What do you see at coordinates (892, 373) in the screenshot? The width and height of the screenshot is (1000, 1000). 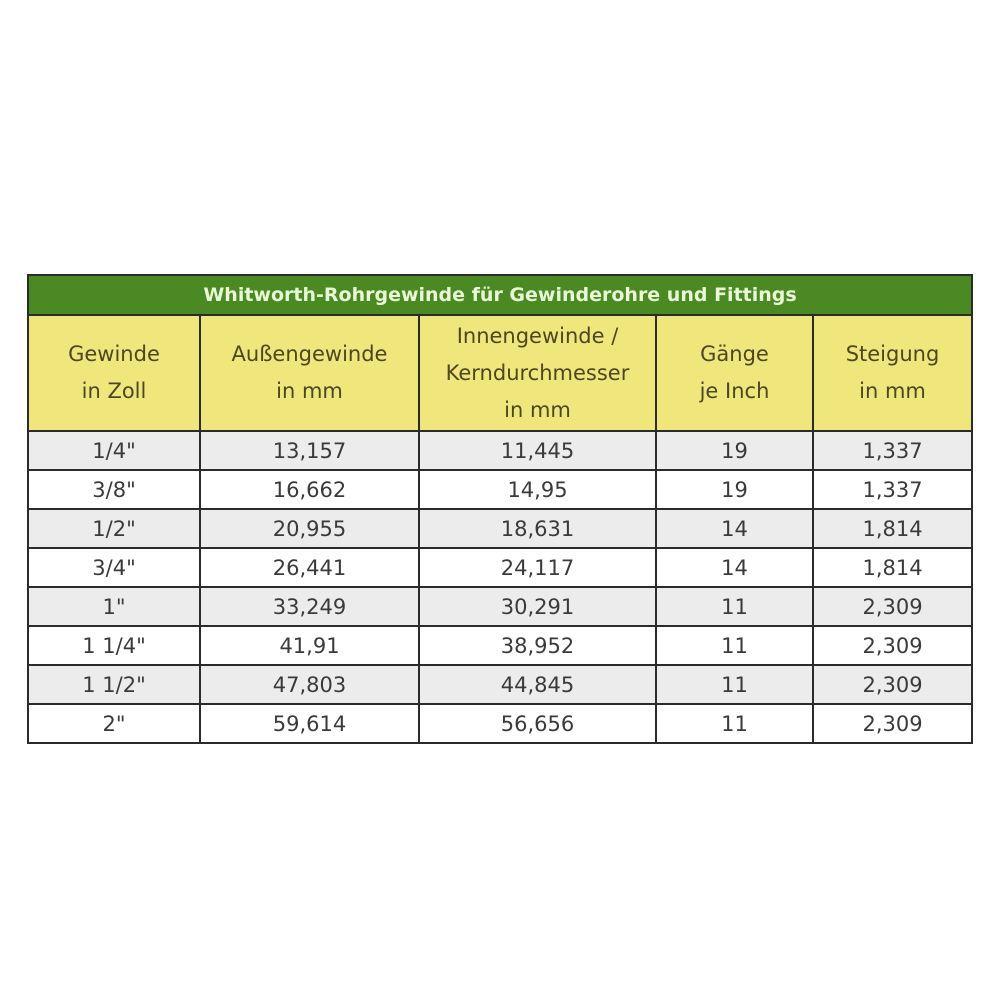 I see `column-header: Steigung in mm` at bounding box center [892, 373].